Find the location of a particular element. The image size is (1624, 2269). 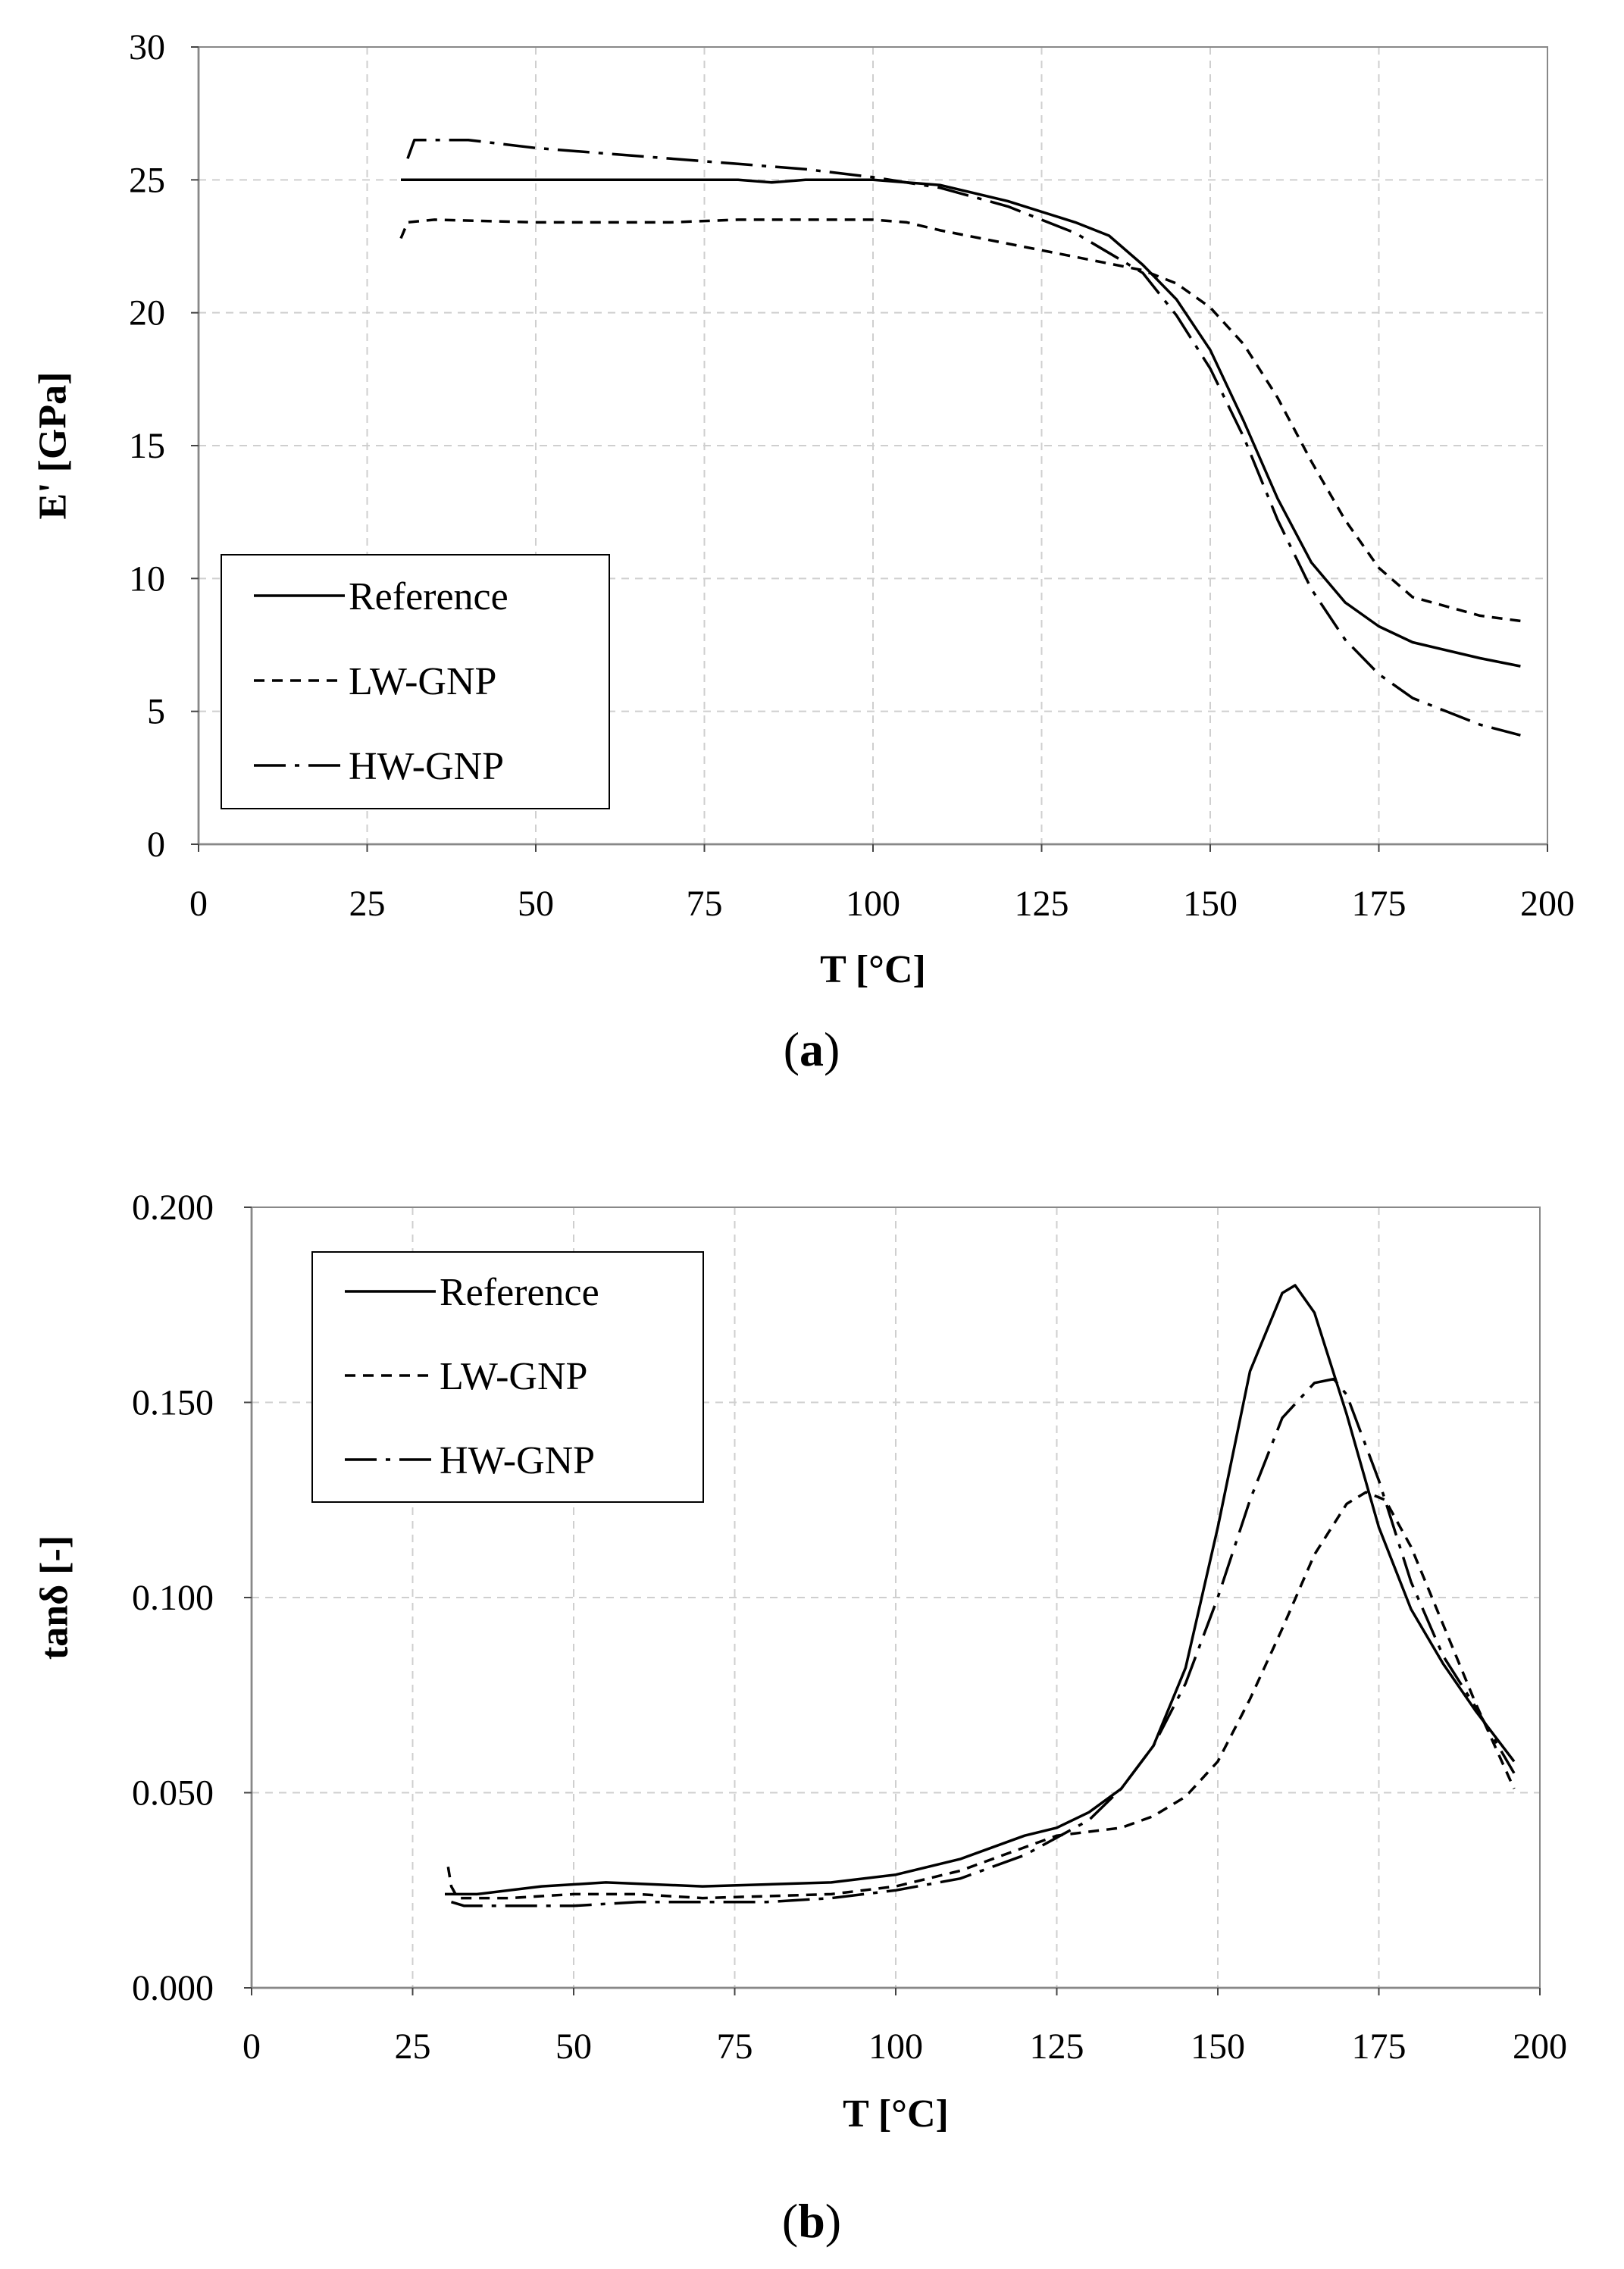

chart-a-x-tick-label: 150 is located at coordinates (1210, 904).